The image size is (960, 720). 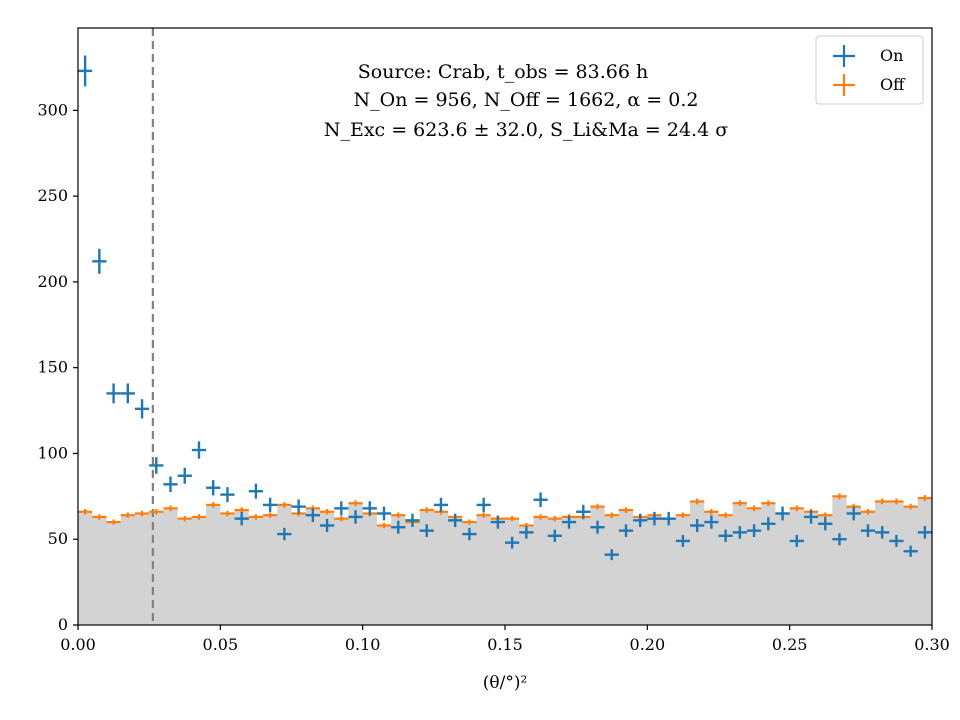 What do you see at coordinates (844, 56) in the screenshot?
I see `legend-marker-on` at bounding box center [844, 56].